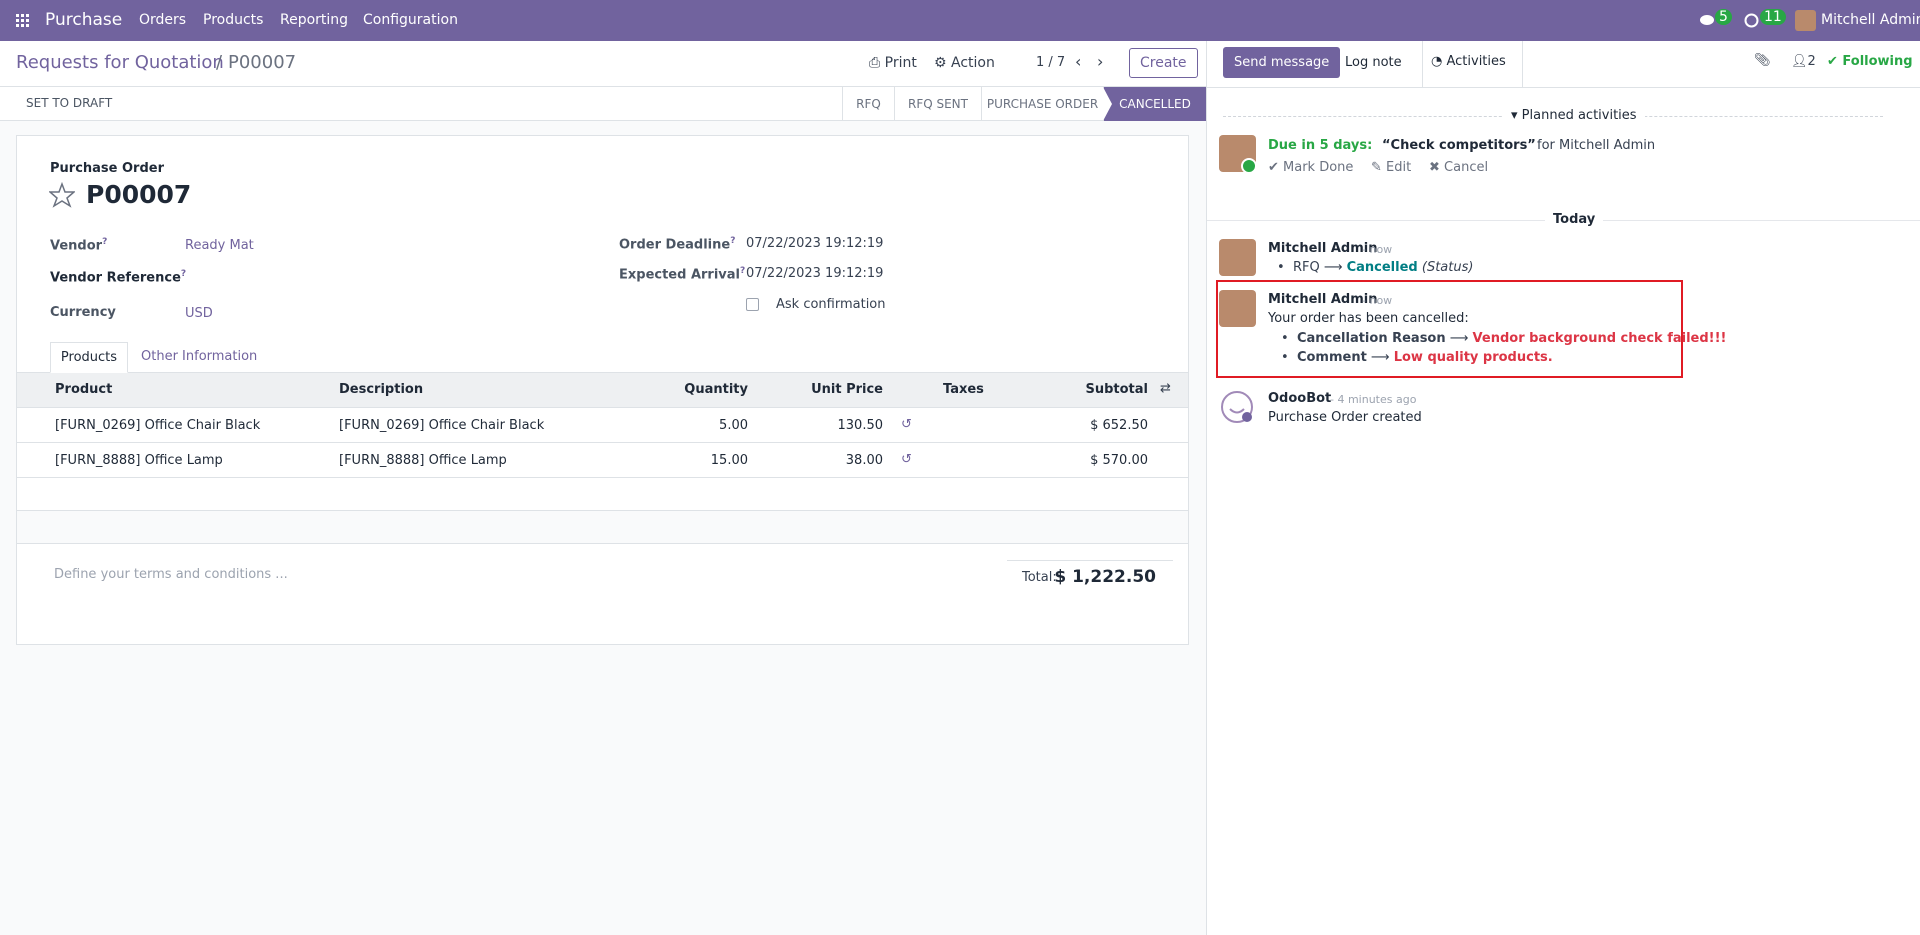 The image size is (1920, 935). What do you see at coordinates (868, 104) in the screenshot?
I see `stage: RFQ` at bounding box center [868, 104].